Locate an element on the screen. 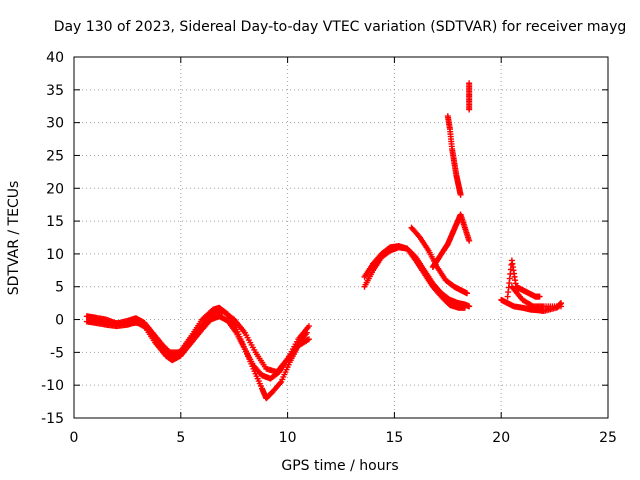 The image size is (640, 480). x-tick-label: 20 is located at coordinates (501, 438).